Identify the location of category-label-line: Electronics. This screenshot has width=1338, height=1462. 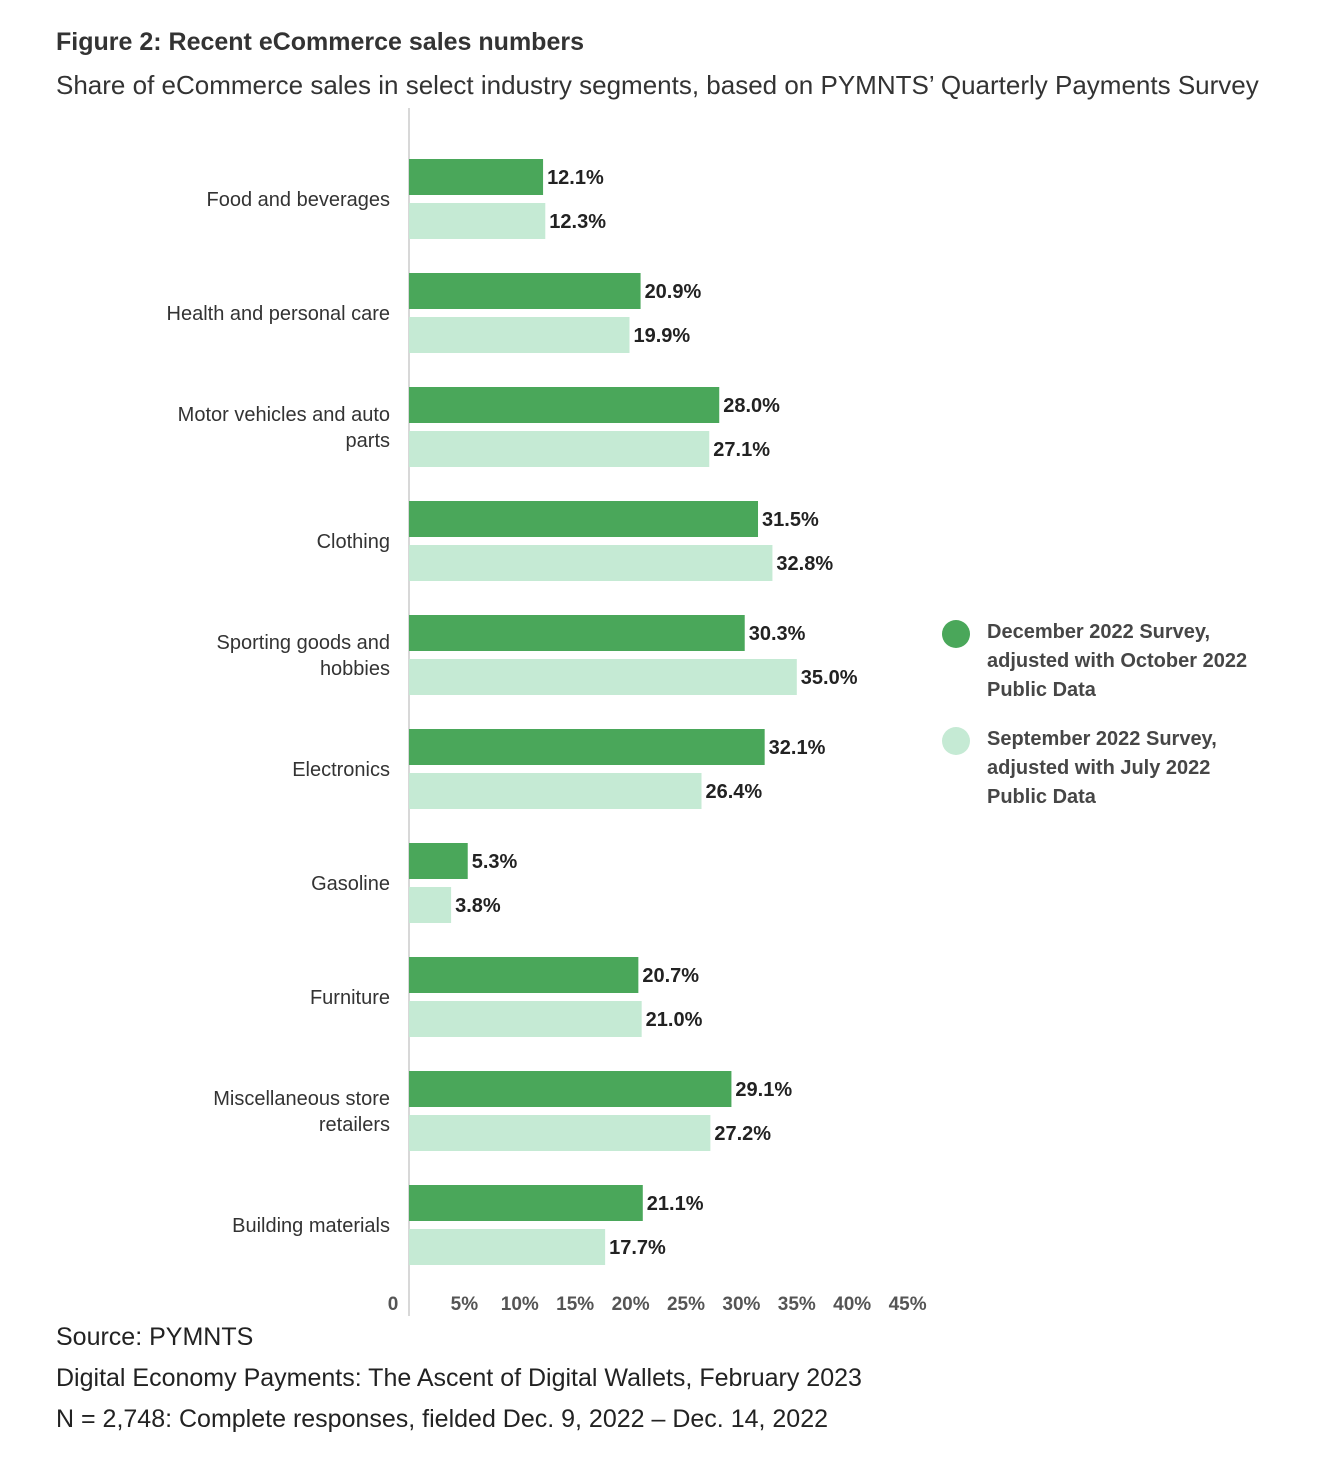
(341, 770).